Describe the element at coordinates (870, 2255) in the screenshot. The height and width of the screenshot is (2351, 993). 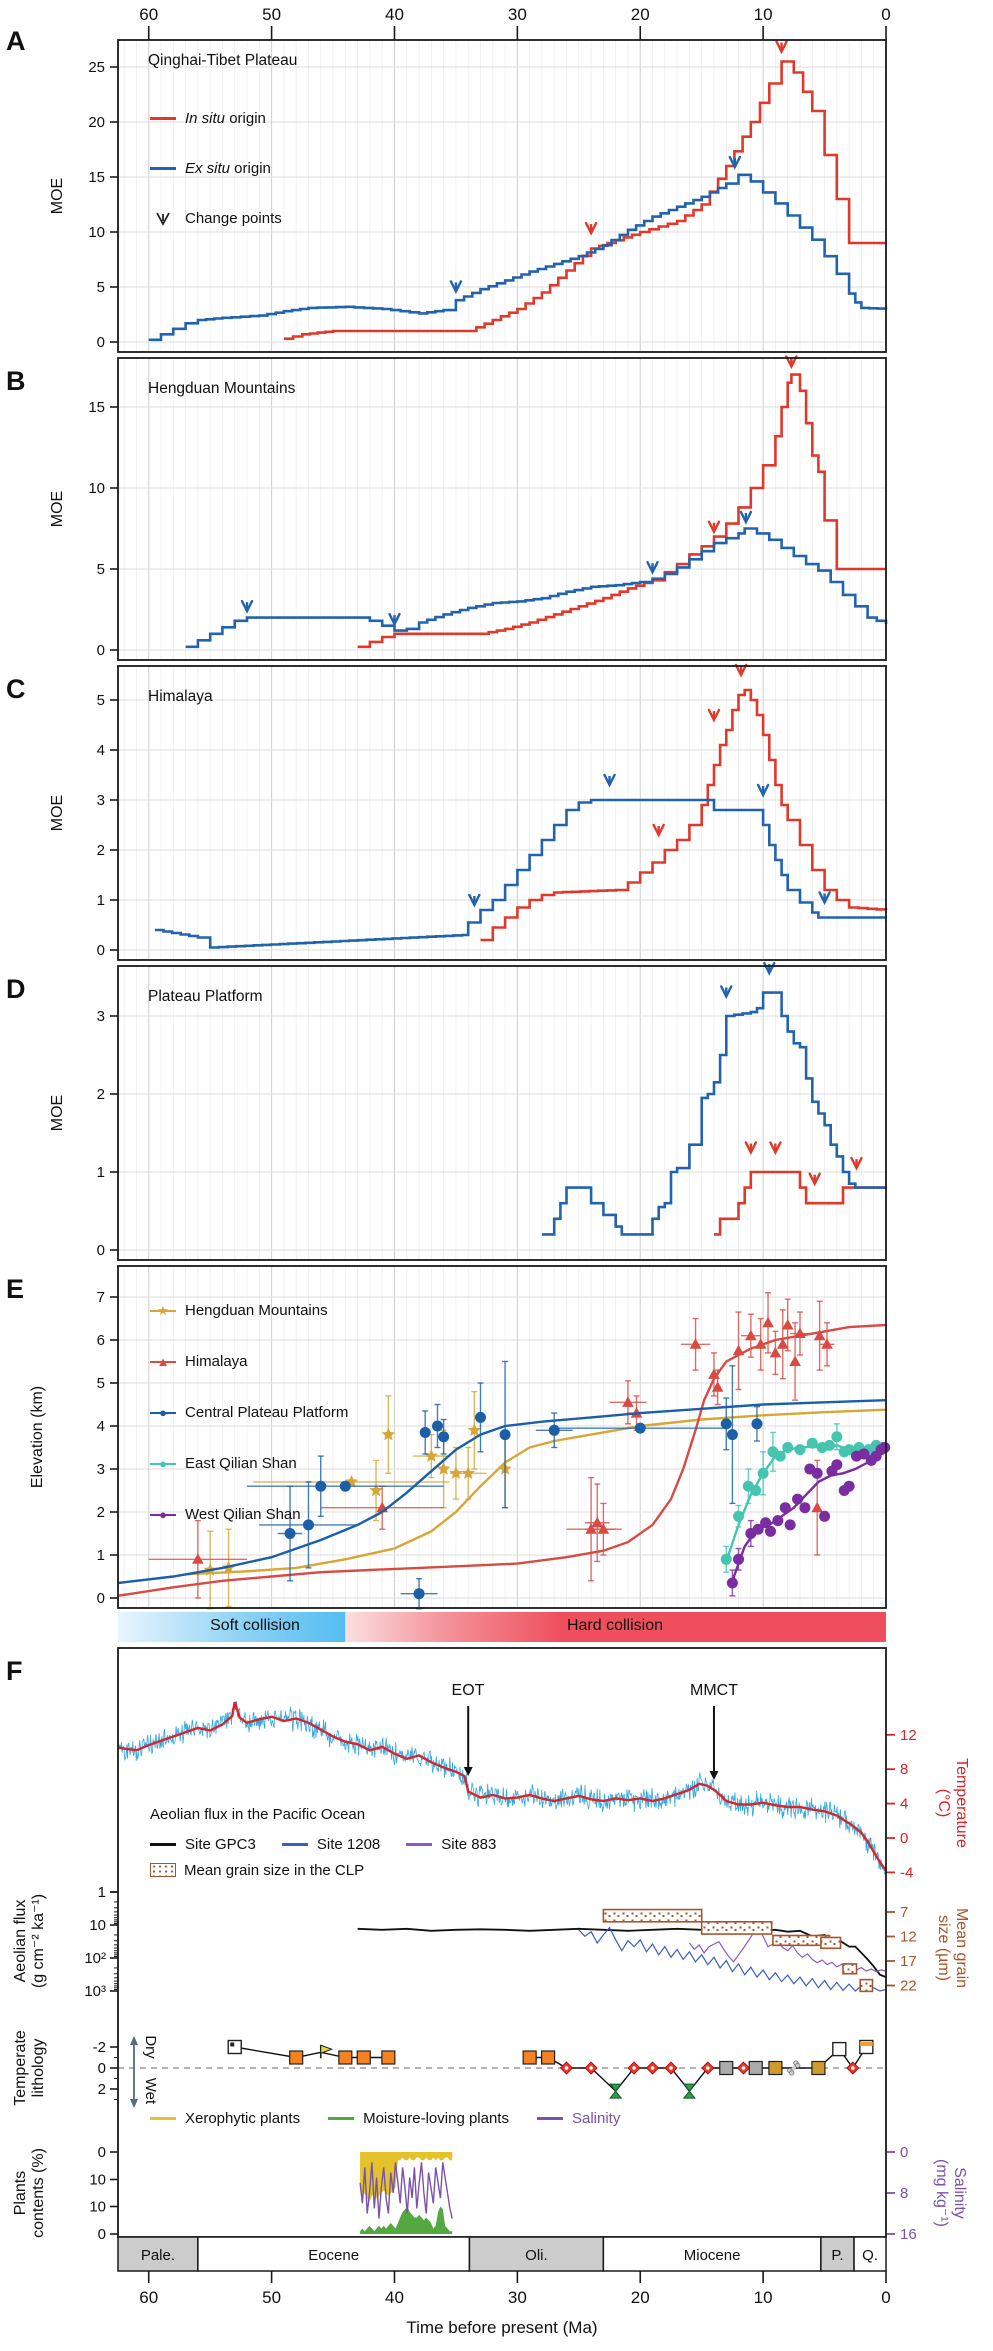
I see `geo-unit-label: Q.` at that location.